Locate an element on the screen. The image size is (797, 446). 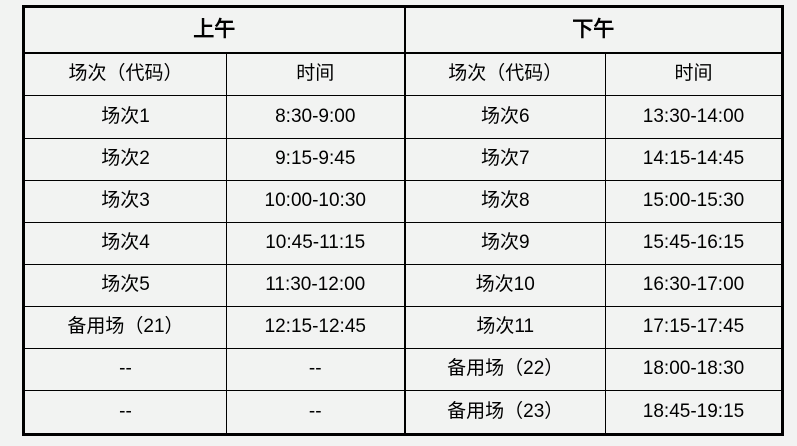
time-cell: 18:00-18:30 is located at coordinates (694, 370).